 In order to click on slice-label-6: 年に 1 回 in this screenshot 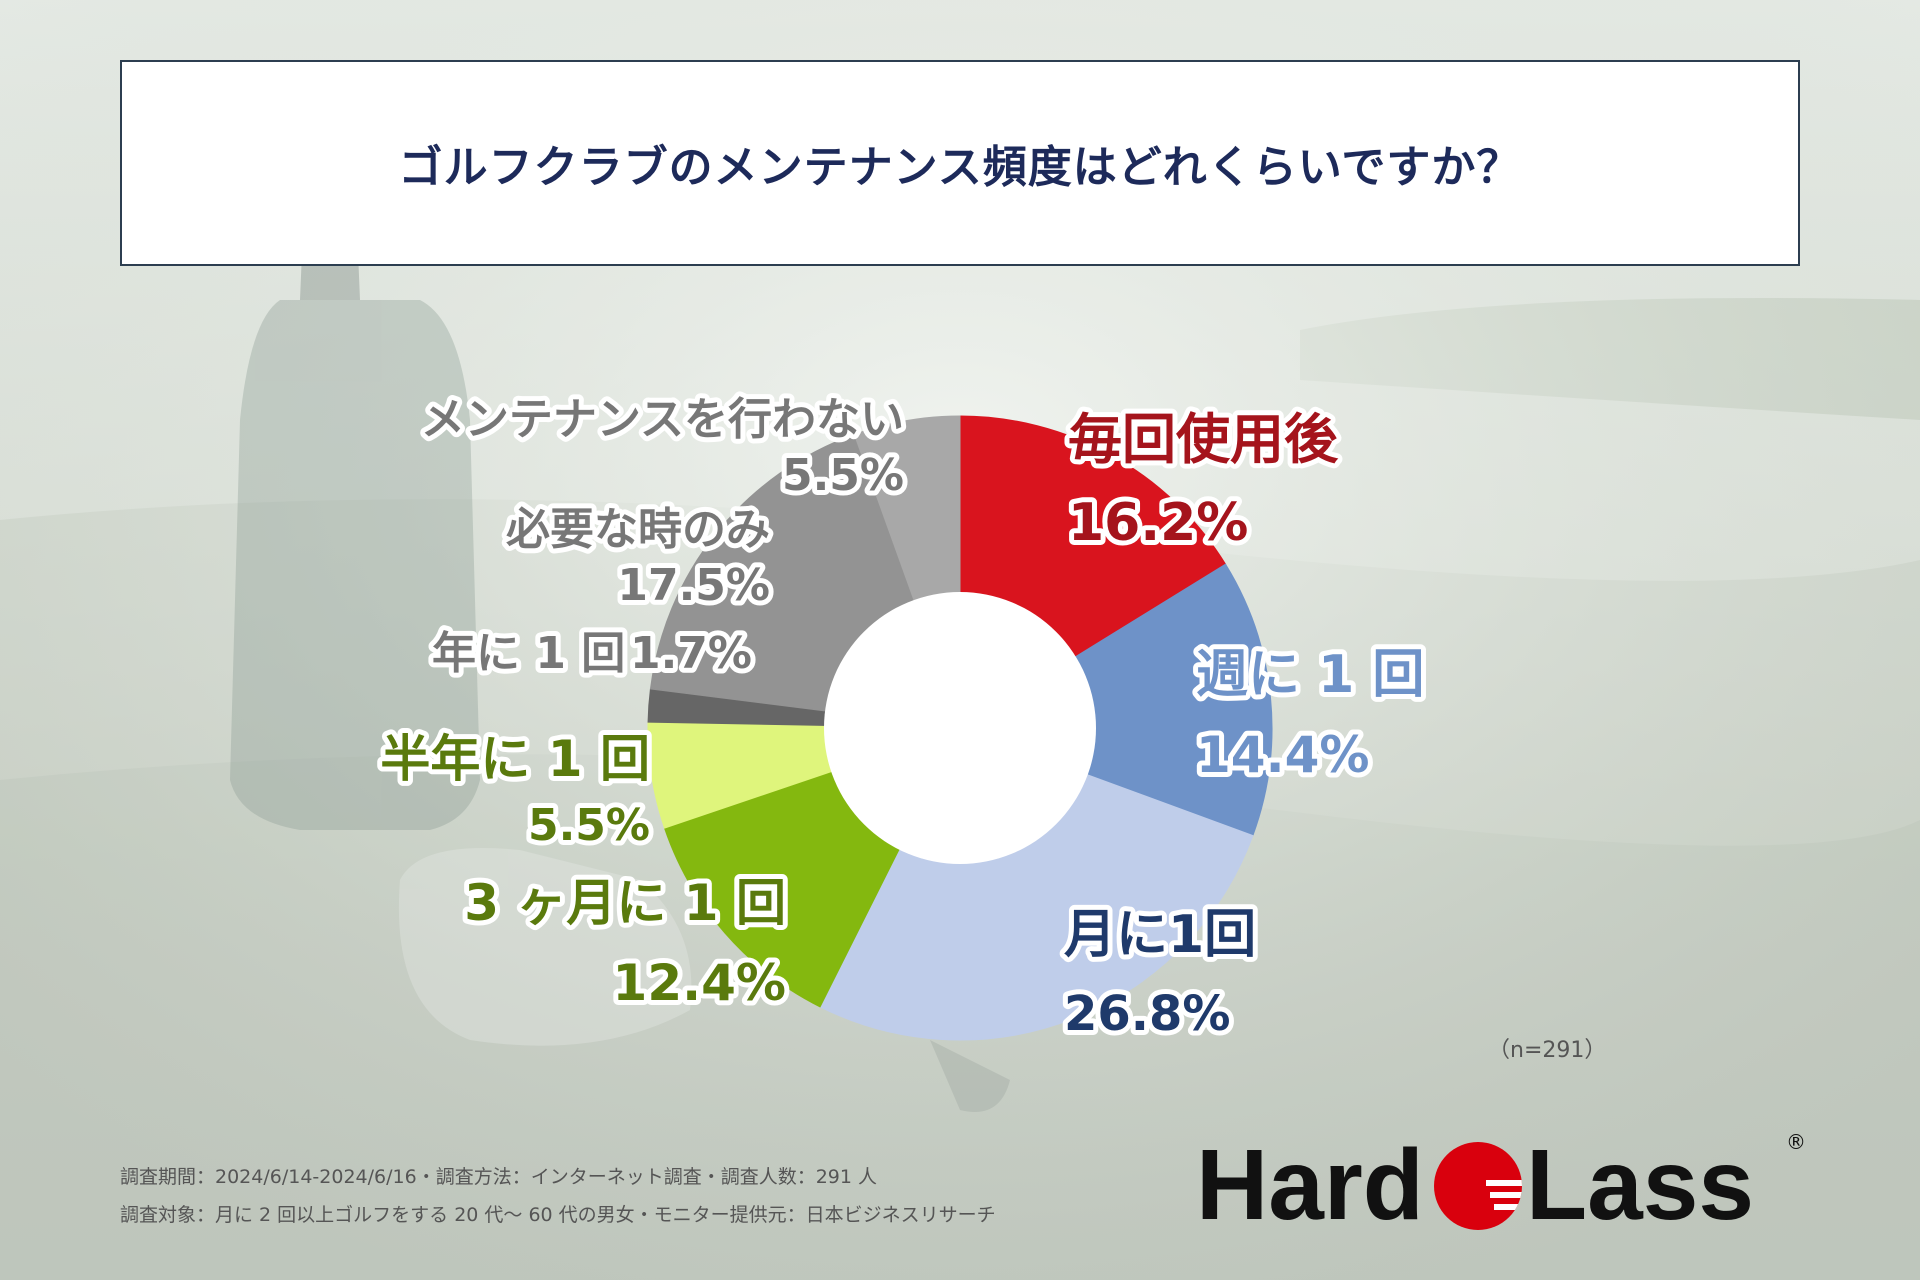, I will do `click(528, 653)`.